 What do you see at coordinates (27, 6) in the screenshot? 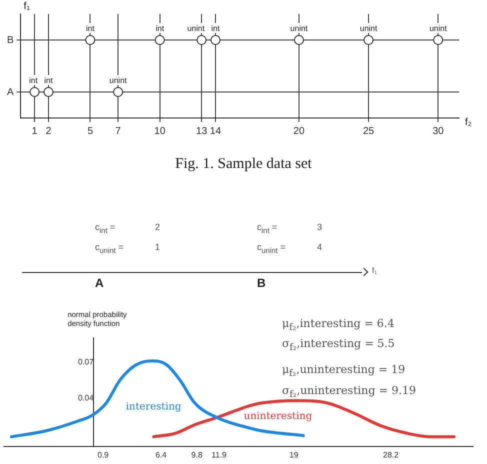
I see `y-axis-title: f₁` at bounding box center [27, 6].